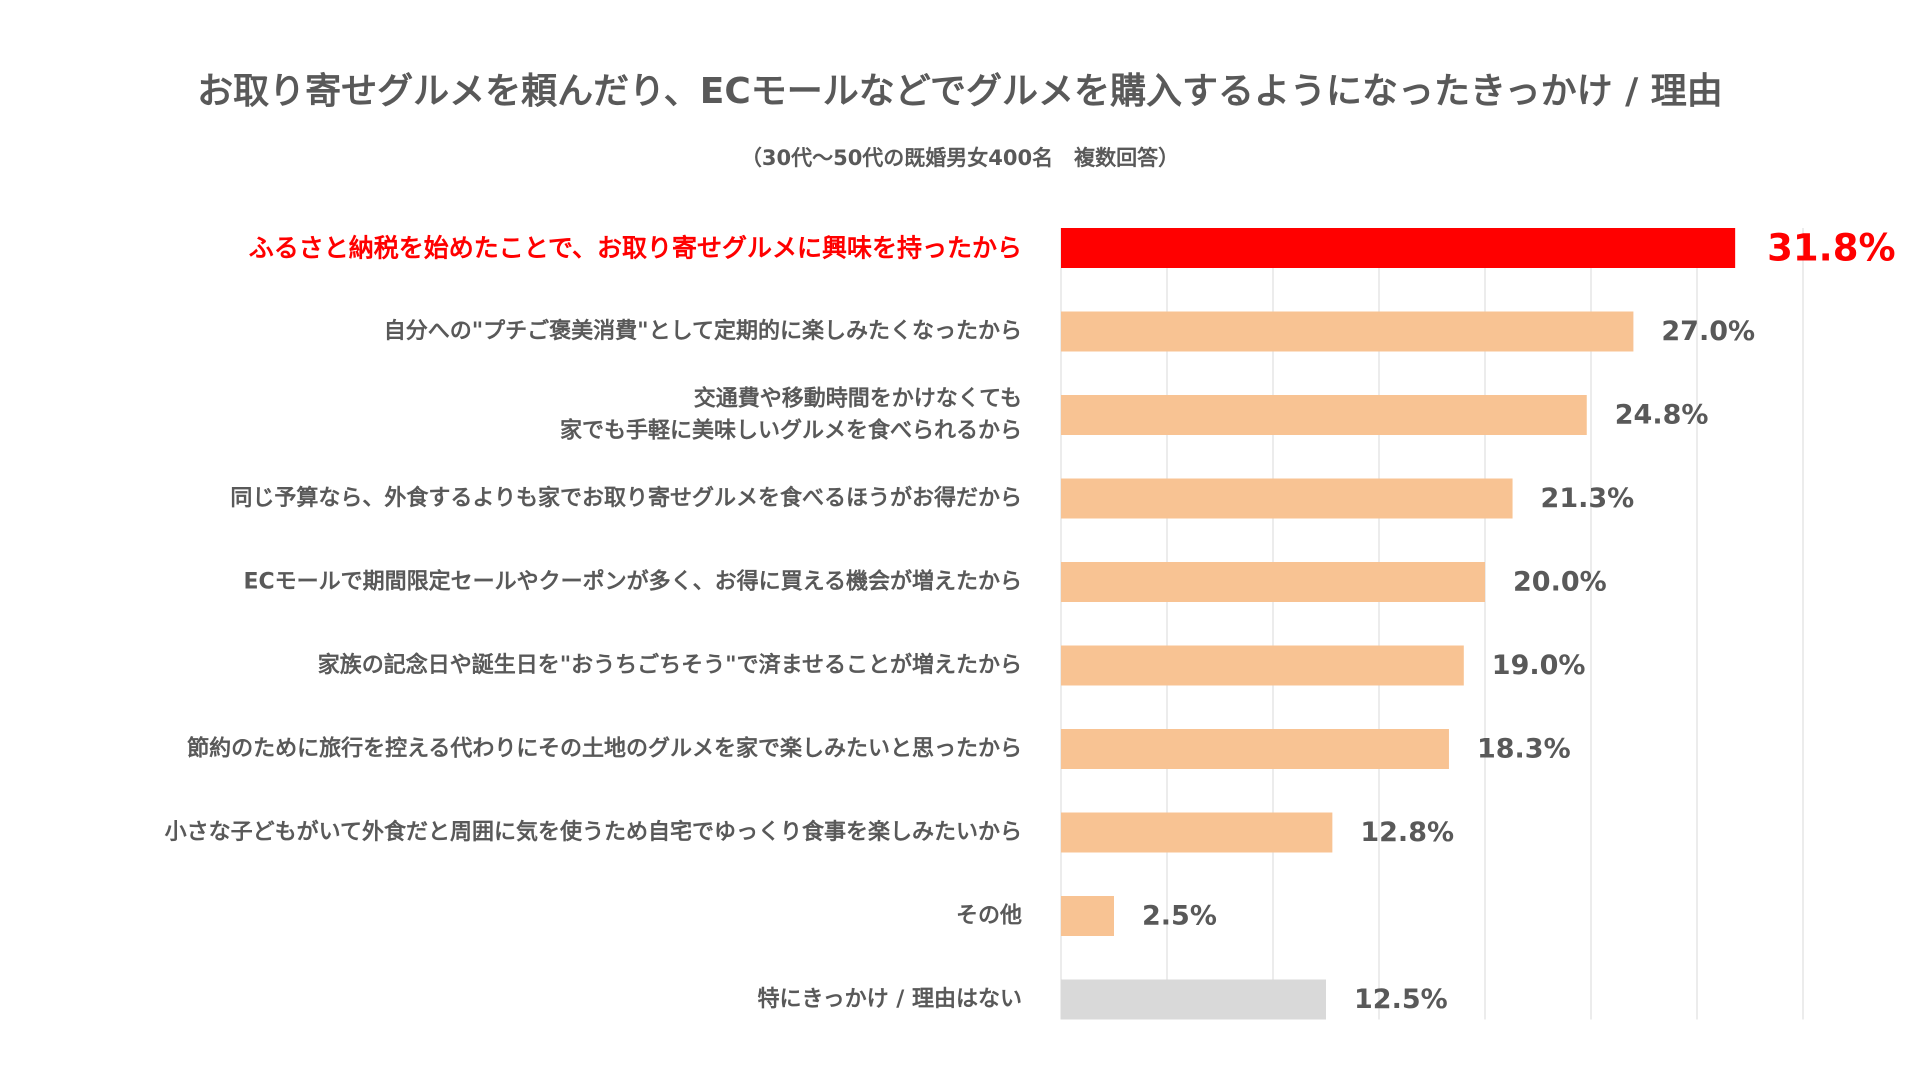 This screenshot has width=1920, height=1080. I want to click on category-label: 家でも手軽に美味しいグルメを食べられるから, so click(791, 431).